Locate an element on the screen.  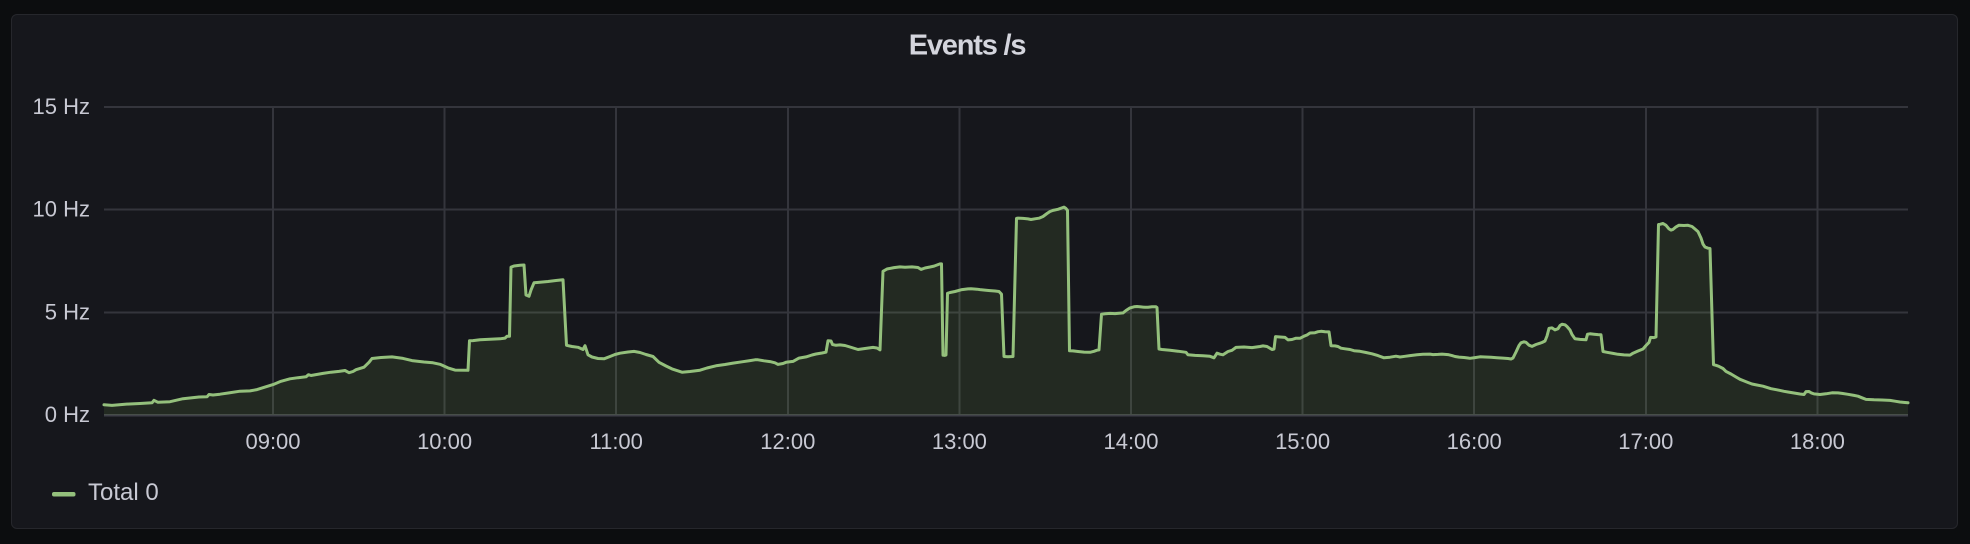
svg-text: 15 Hz is located at coordinates (61, 106).